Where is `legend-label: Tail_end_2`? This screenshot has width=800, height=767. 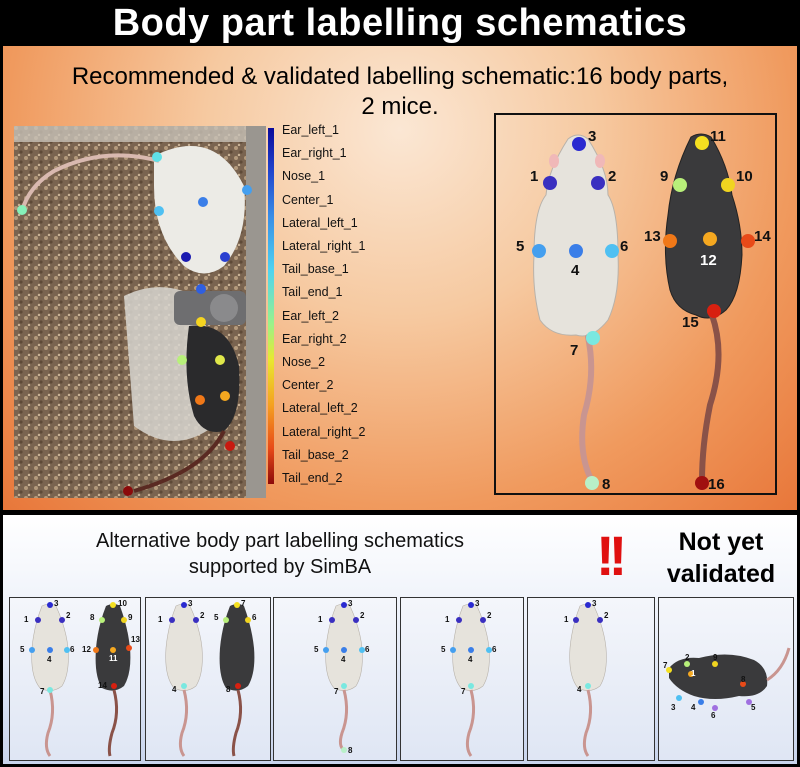
legend-label: Tail_end_2 is located at coordinates (312, 478).